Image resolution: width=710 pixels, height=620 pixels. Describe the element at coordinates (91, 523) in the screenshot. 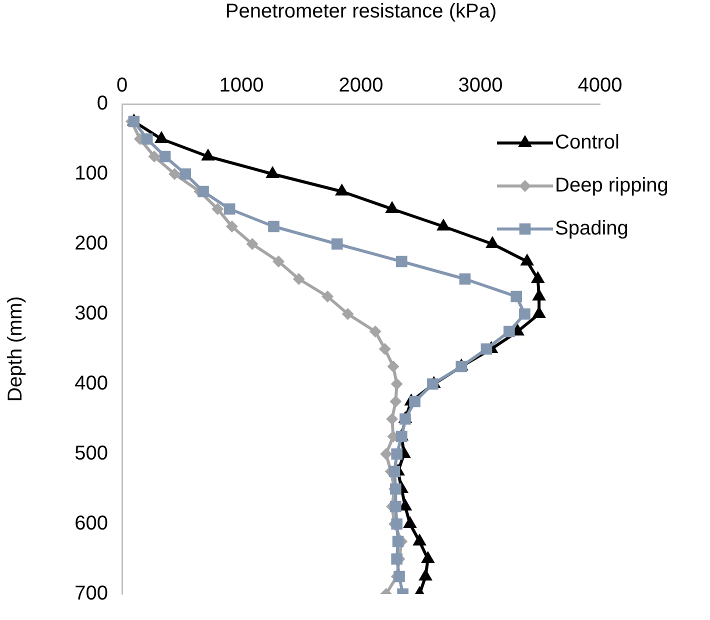

I see `y-tick-label: 600` at that location.